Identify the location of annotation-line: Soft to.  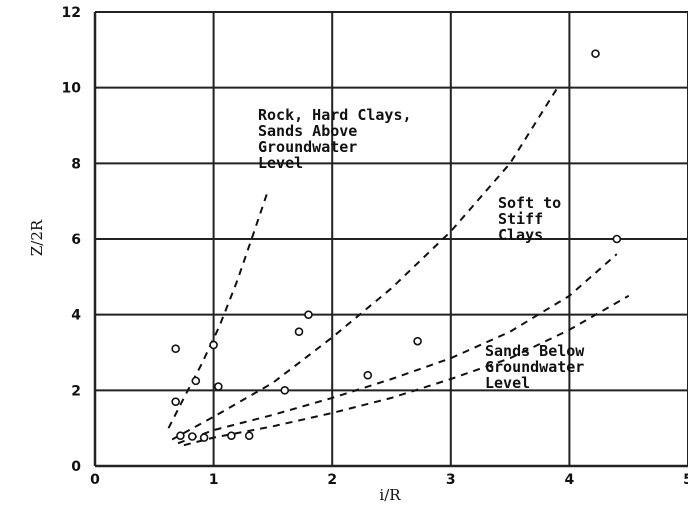
(529, 203).